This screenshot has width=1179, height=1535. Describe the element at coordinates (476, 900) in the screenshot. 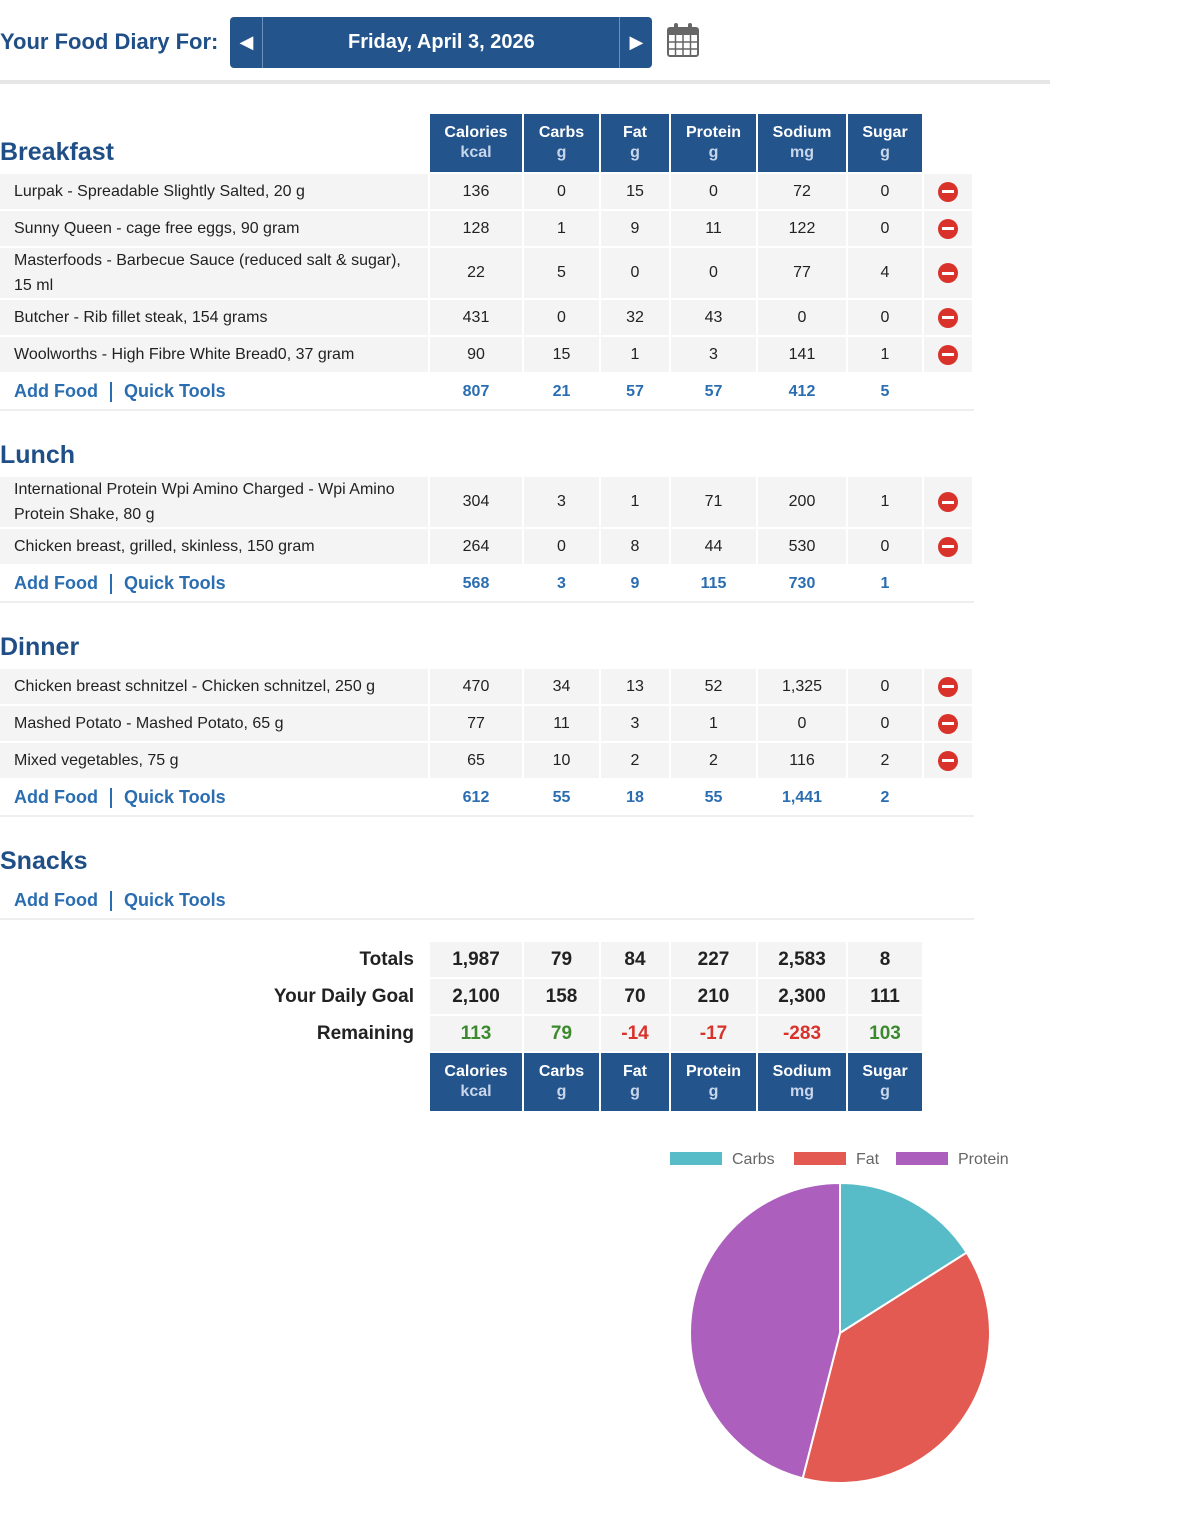

I see `meal-total-calories` at that location.